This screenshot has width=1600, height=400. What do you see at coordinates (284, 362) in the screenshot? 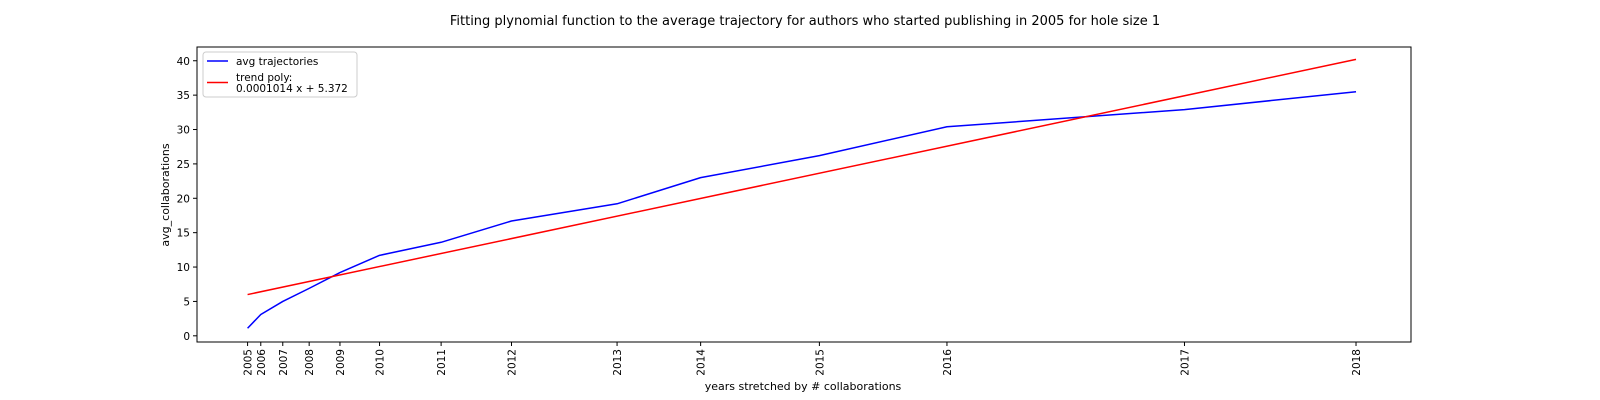
I see `x-tick-label: 2007` at bounding box center [284, 362].